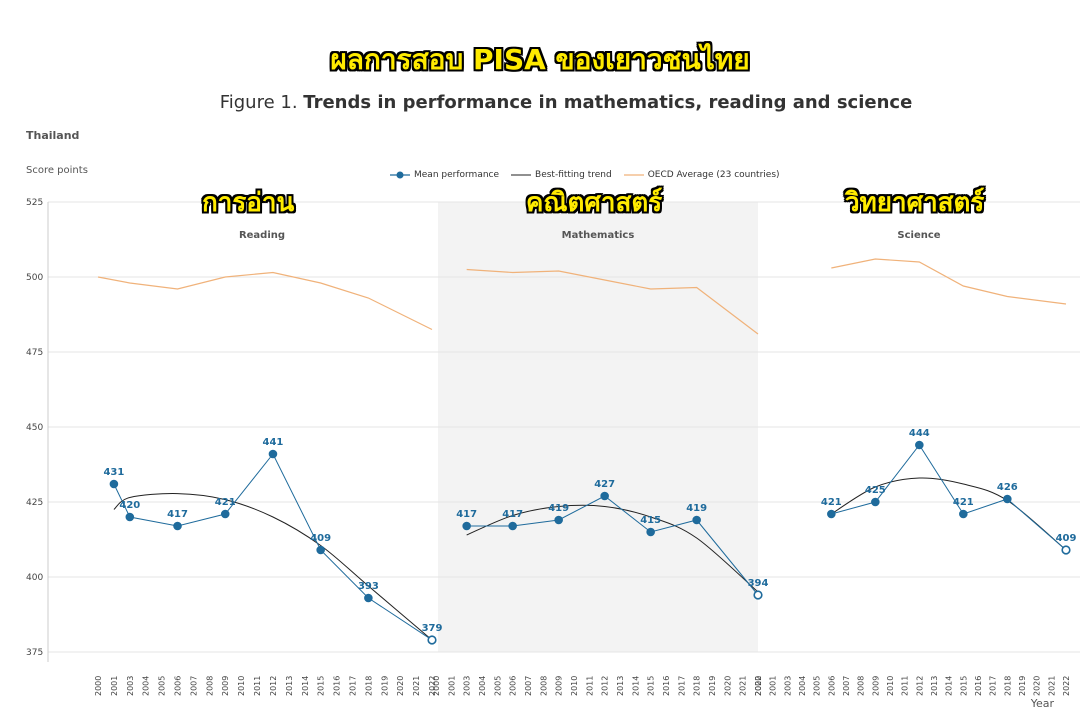  Describe the element at coordinates (273, 442) in the screenshot. I see `panel-0-label-2012: 441` at that location.